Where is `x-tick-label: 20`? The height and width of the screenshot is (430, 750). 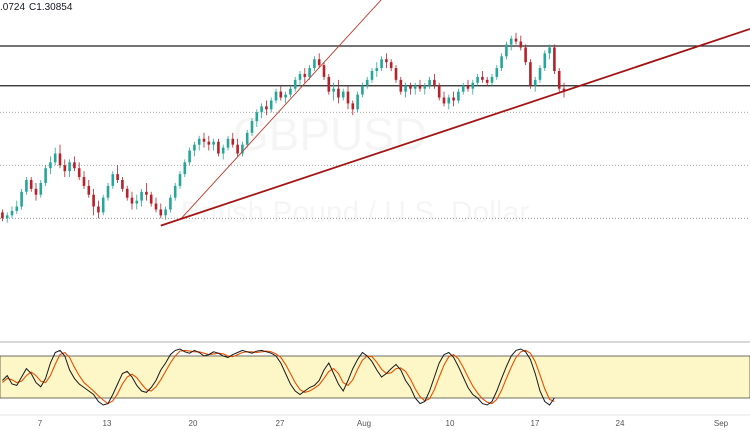
x-tick-label: 20 is located at coordinates (193, 423).